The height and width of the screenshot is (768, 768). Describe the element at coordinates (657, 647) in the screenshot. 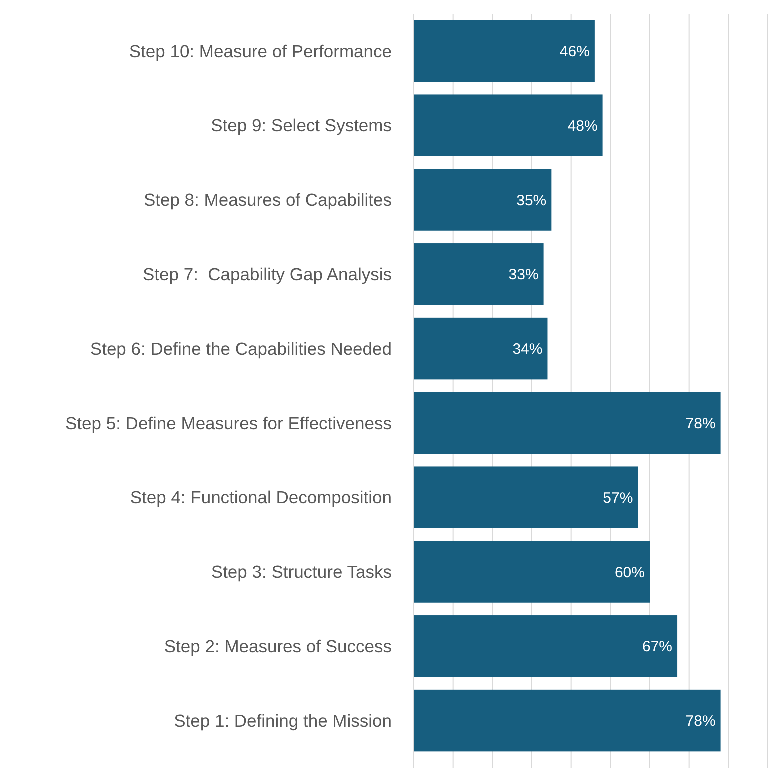

I see `data-label: 67%` at that location.